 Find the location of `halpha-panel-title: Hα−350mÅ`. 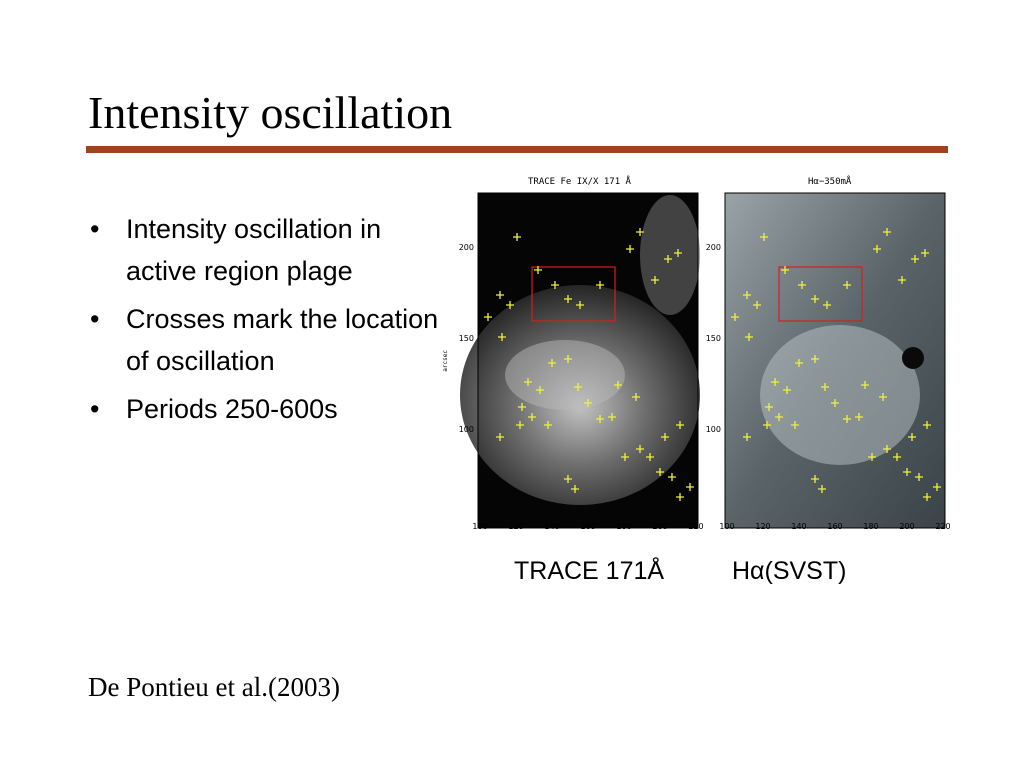

halpha-panel-title: Hα−350mÅ is located at coordinates (830, 182).